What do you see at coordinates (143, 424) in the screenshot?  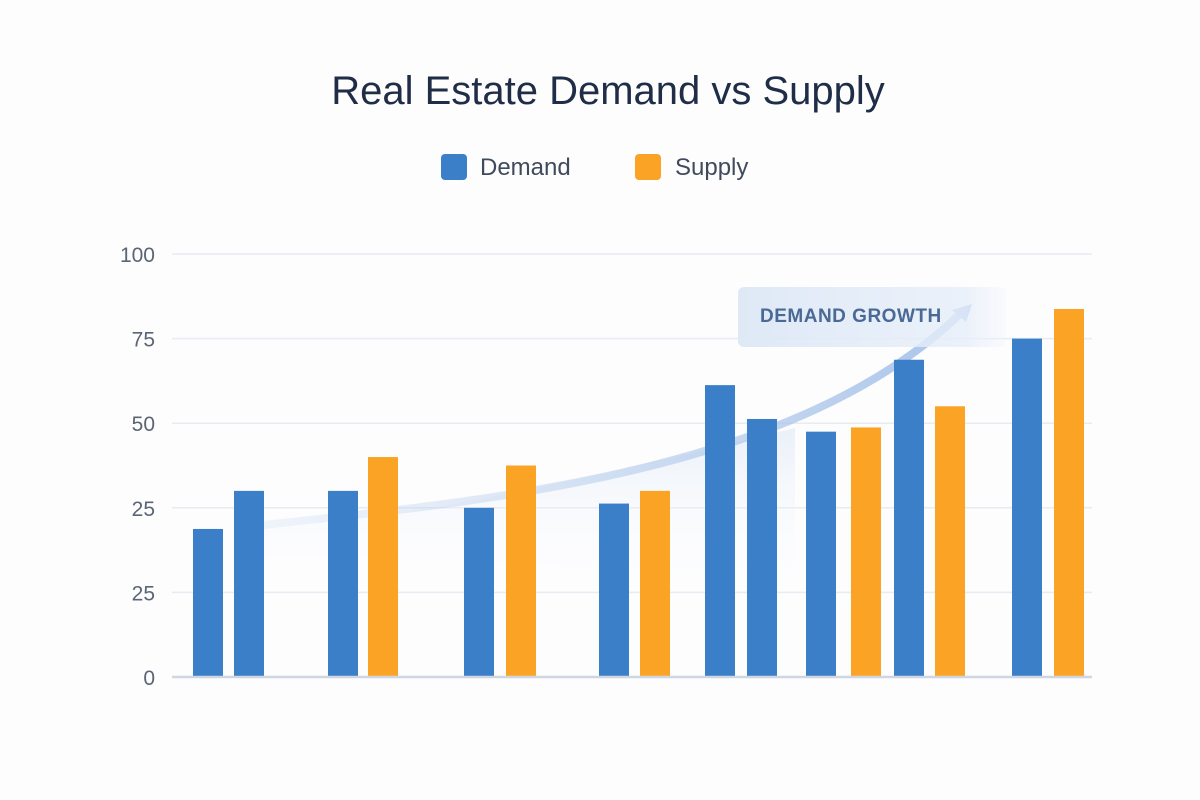 I see `y-tick-label: 50` at bounding box center [143, 424].